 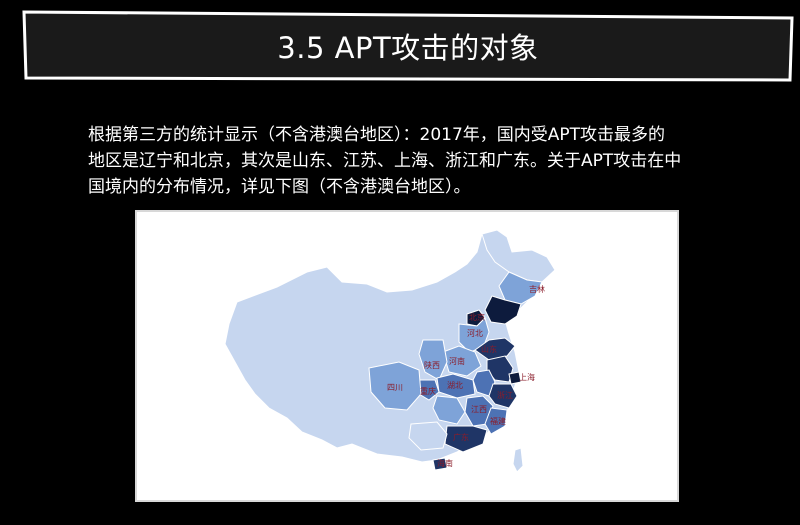 I want to click on map-region-henan, so click(x=462, y=361).